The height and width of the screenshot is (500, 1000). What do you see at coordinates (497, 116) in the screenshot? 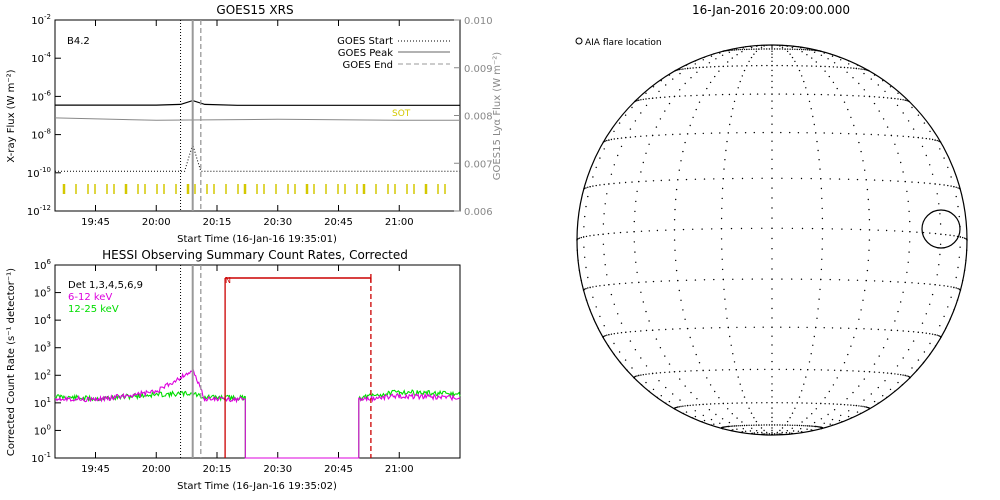
I see `goes-y2-axis-label: GOES15 Lyα Flux (W m⁻²)` at bounding box center [497, 116].